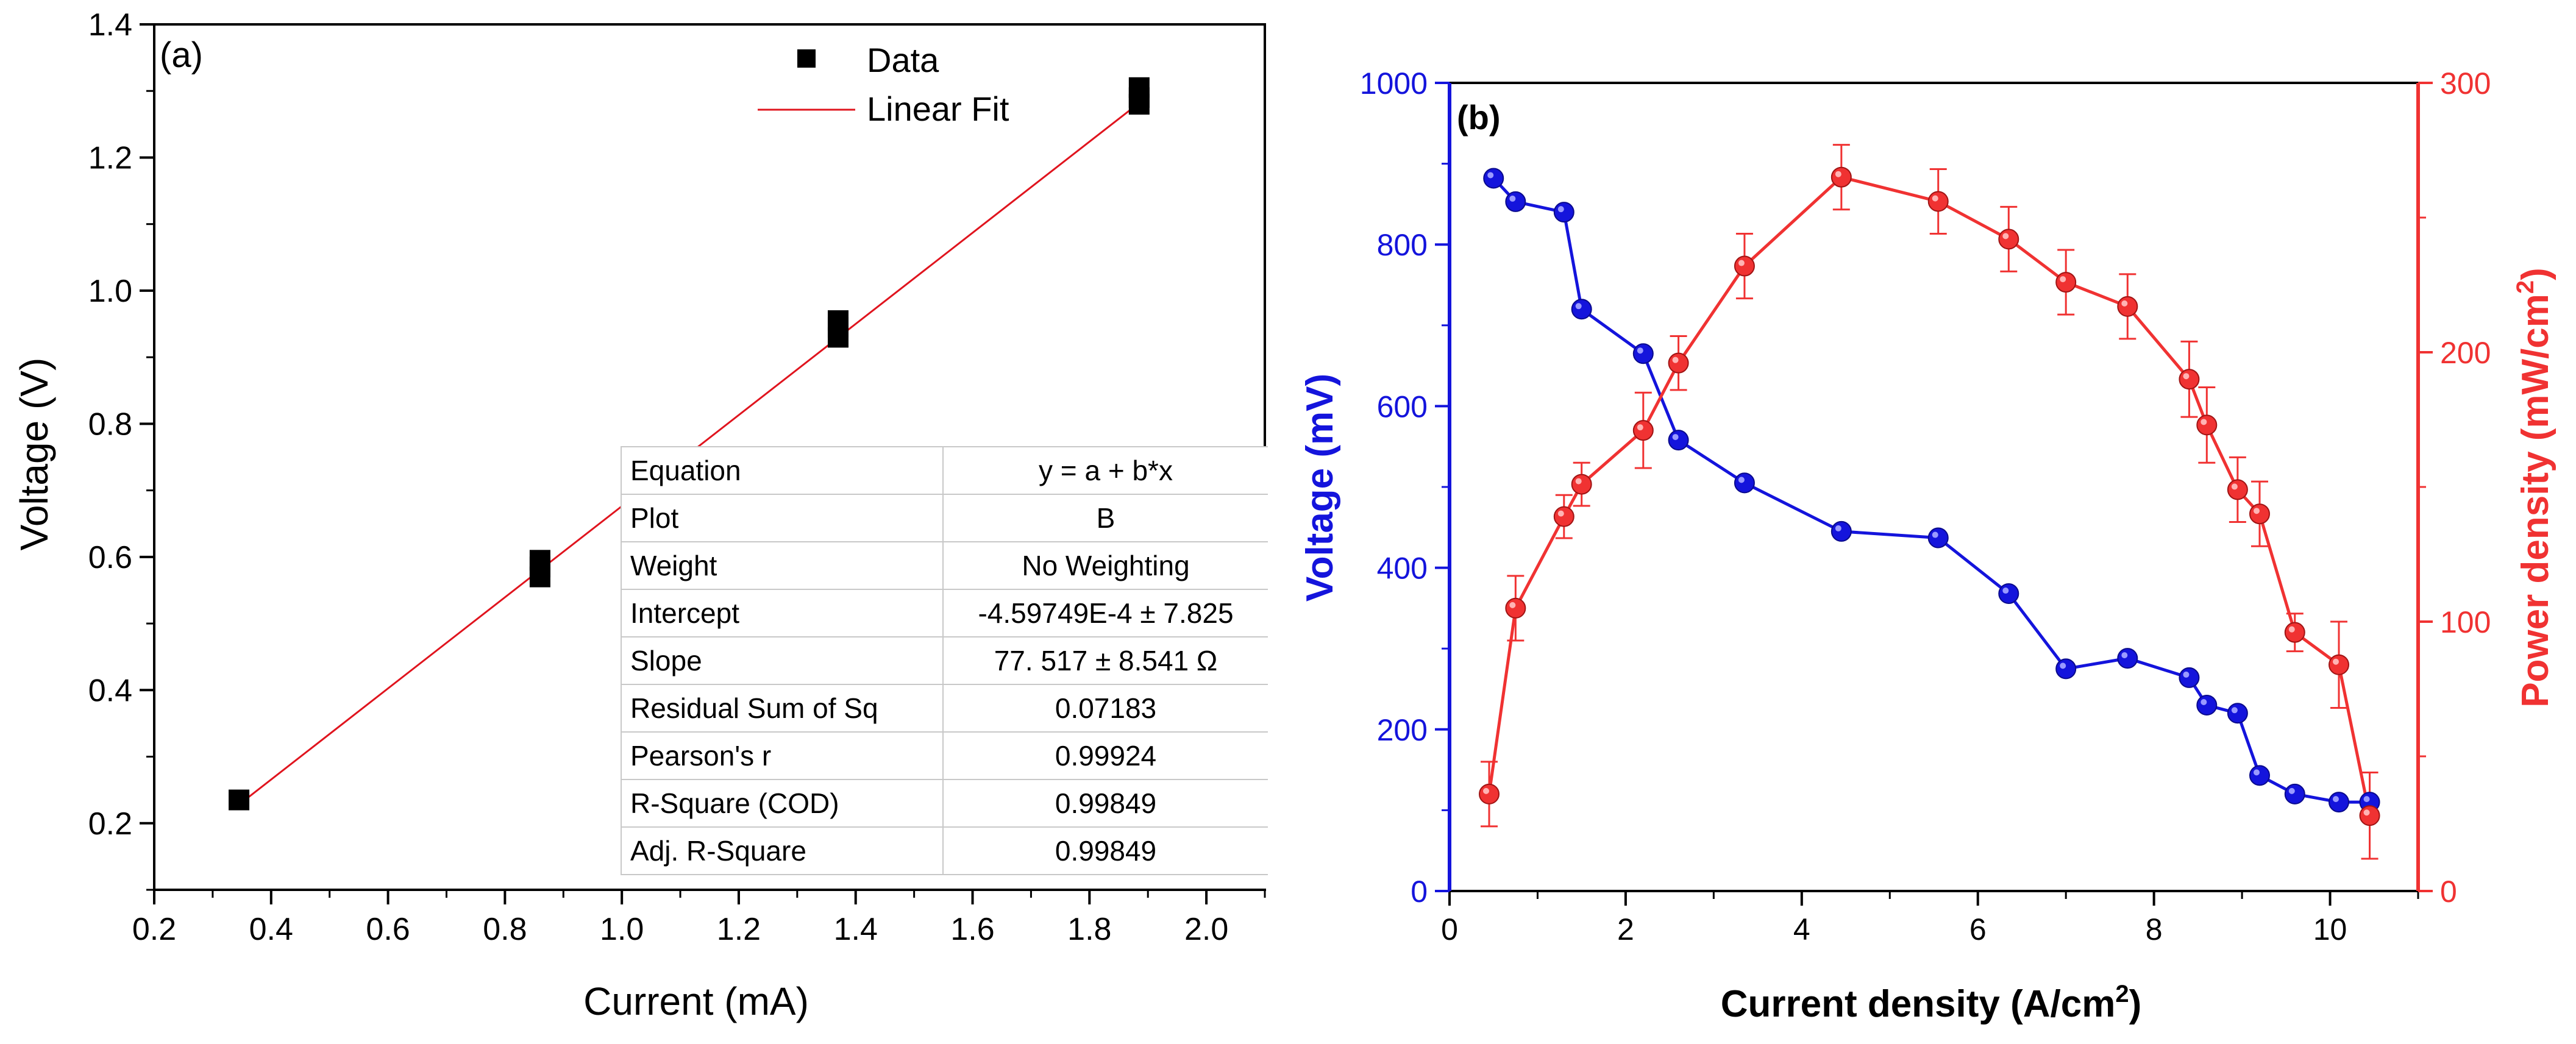  I want to click on fit-table-row: Weight No Weighting, so click(944, 565).